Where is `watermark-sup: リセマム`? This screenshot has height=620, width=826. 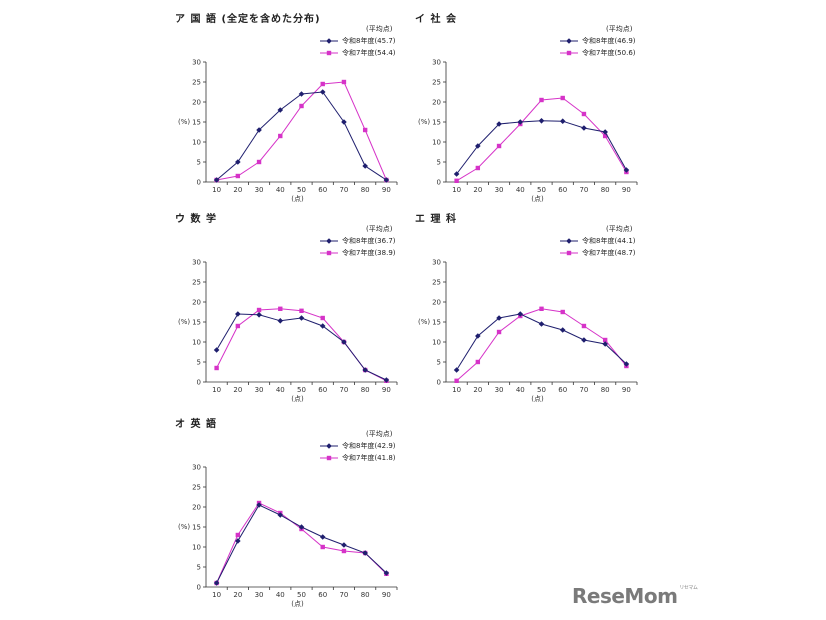
watermark-sup: リセマム is located at coordinates (688, 588).